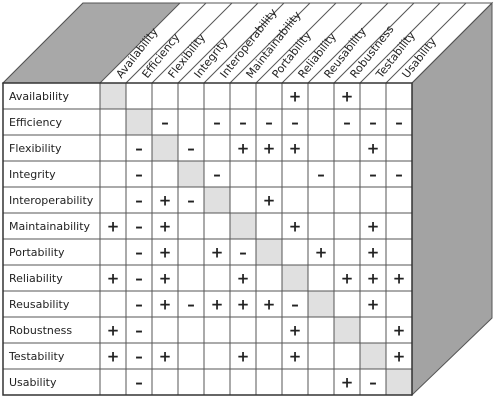 Image resolution: width=500 pixels, height=403 pixels. Describe the element at coordinates (40, 330) in the screenshot. I see `row-label: Robustness` at that location.